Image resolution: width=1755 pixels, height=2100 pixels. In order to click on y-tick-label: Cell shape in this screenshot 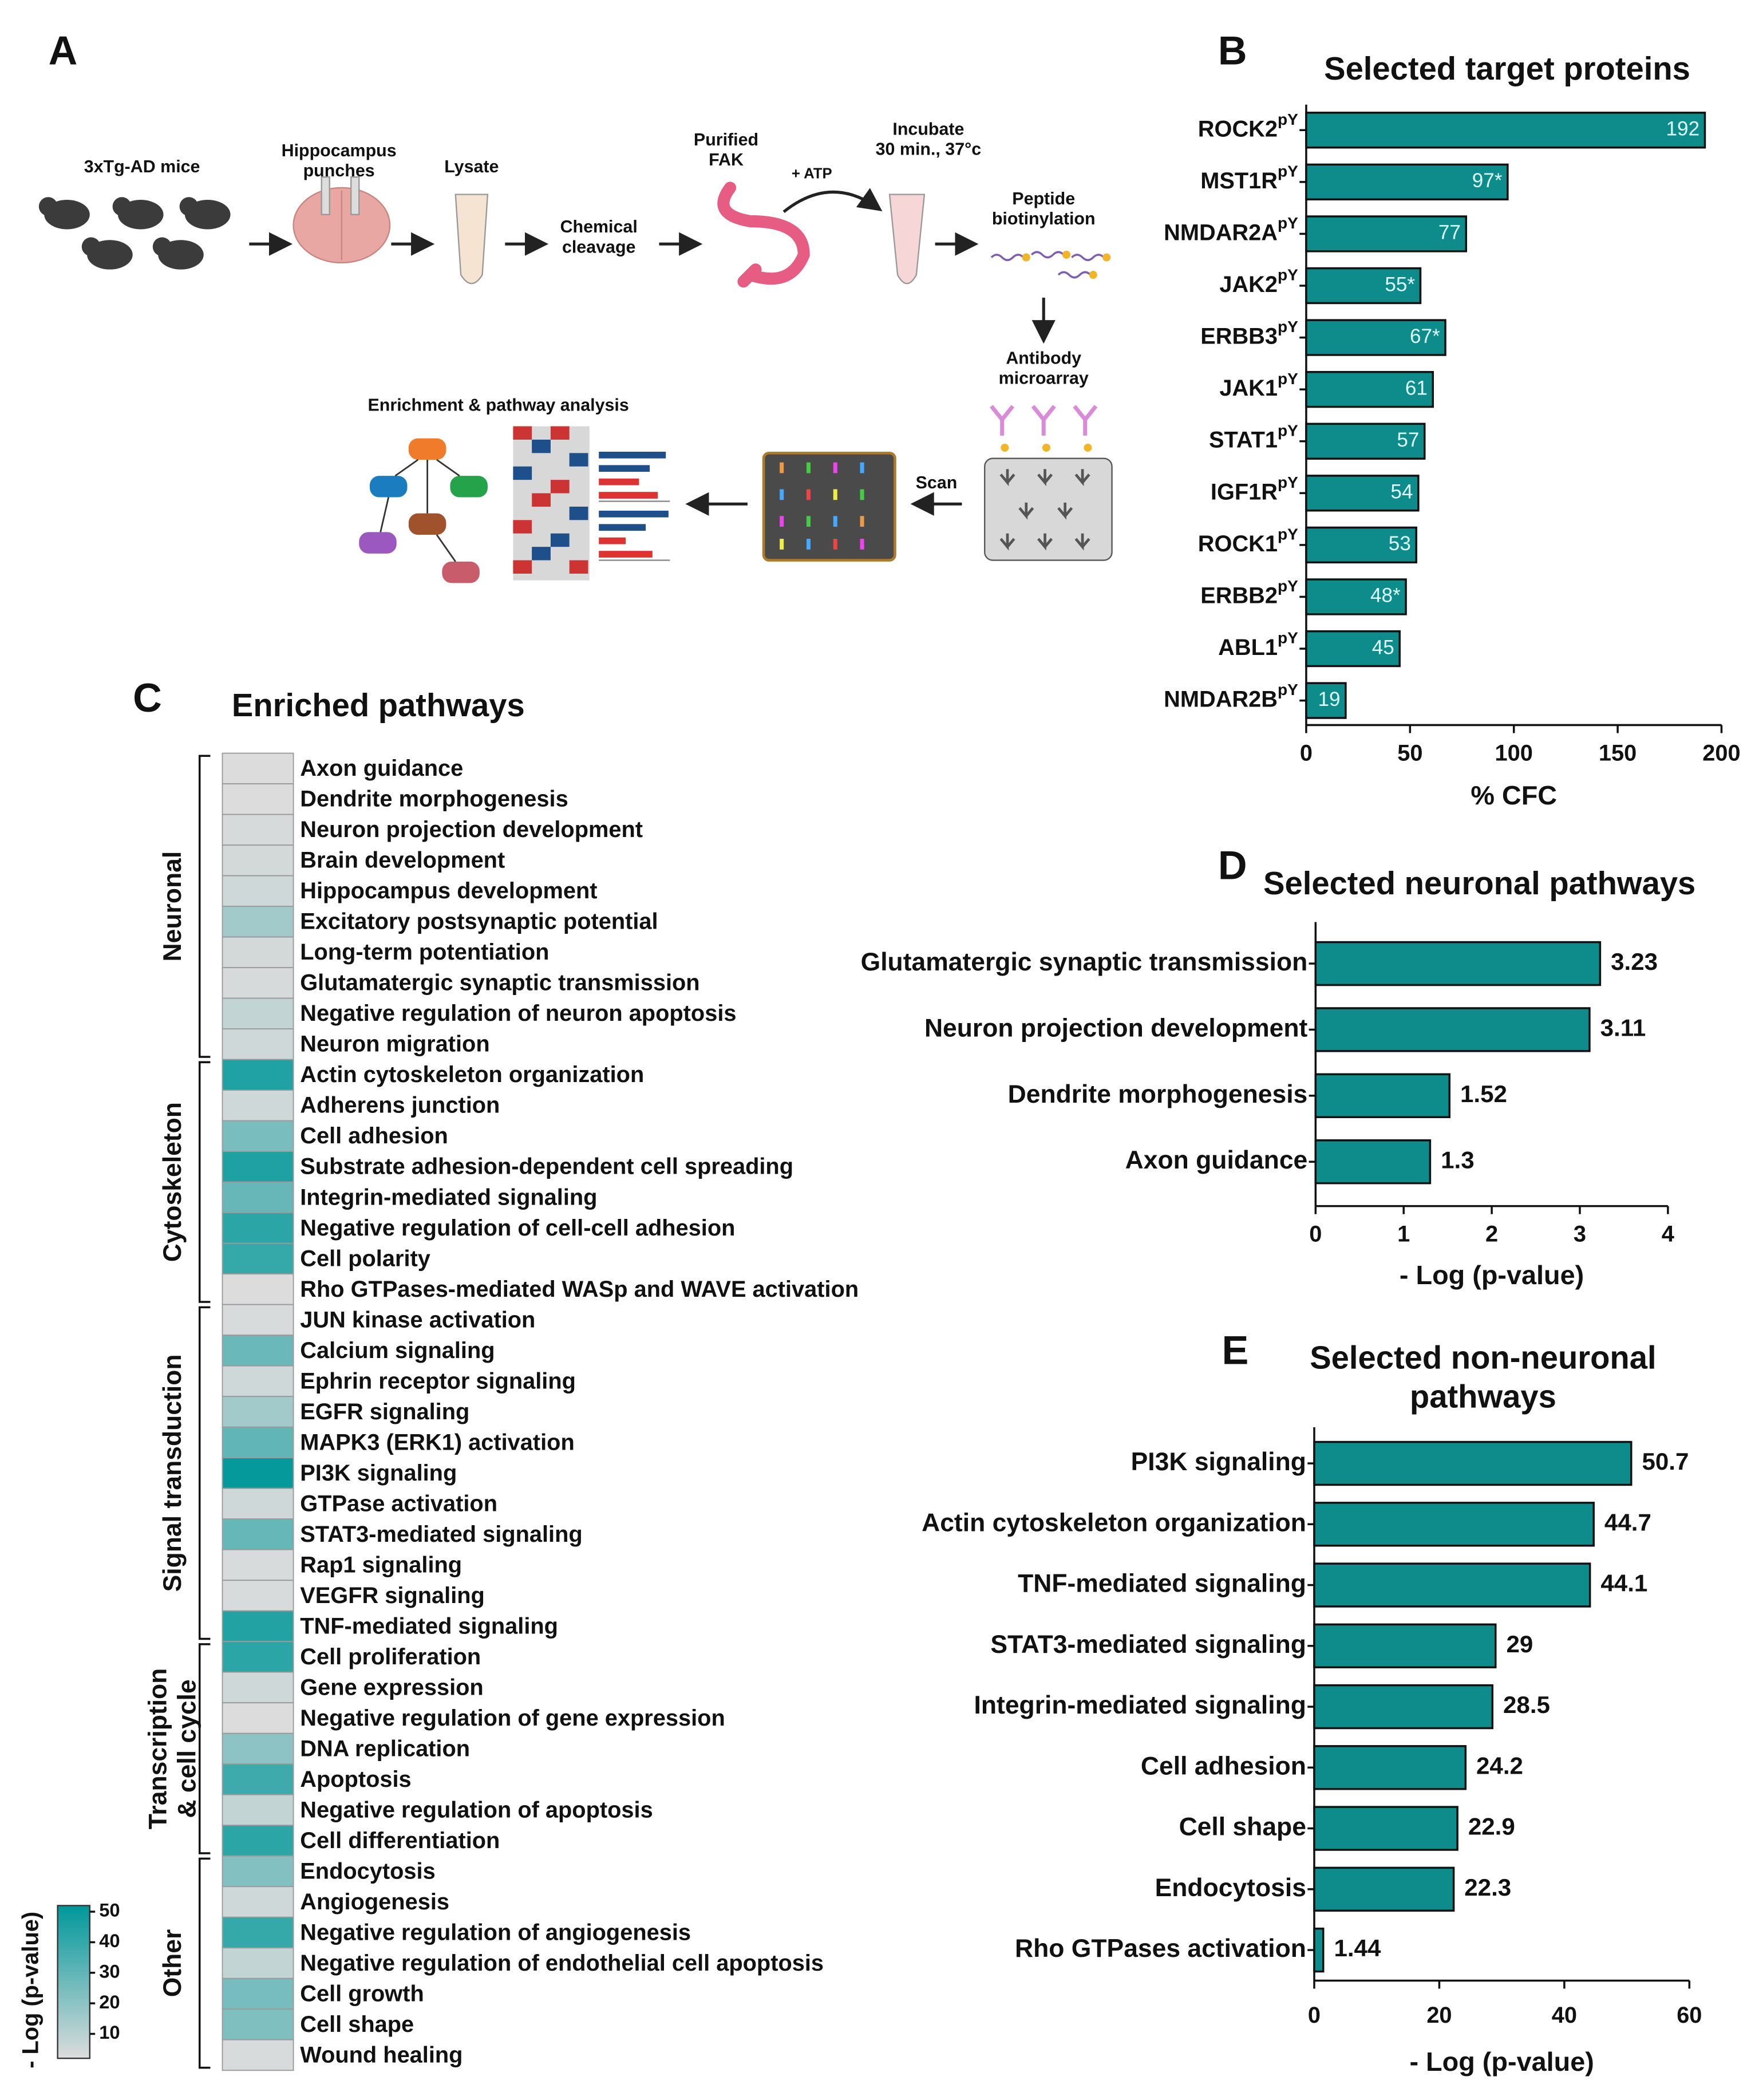, I will do `click(1242, 1827)`.